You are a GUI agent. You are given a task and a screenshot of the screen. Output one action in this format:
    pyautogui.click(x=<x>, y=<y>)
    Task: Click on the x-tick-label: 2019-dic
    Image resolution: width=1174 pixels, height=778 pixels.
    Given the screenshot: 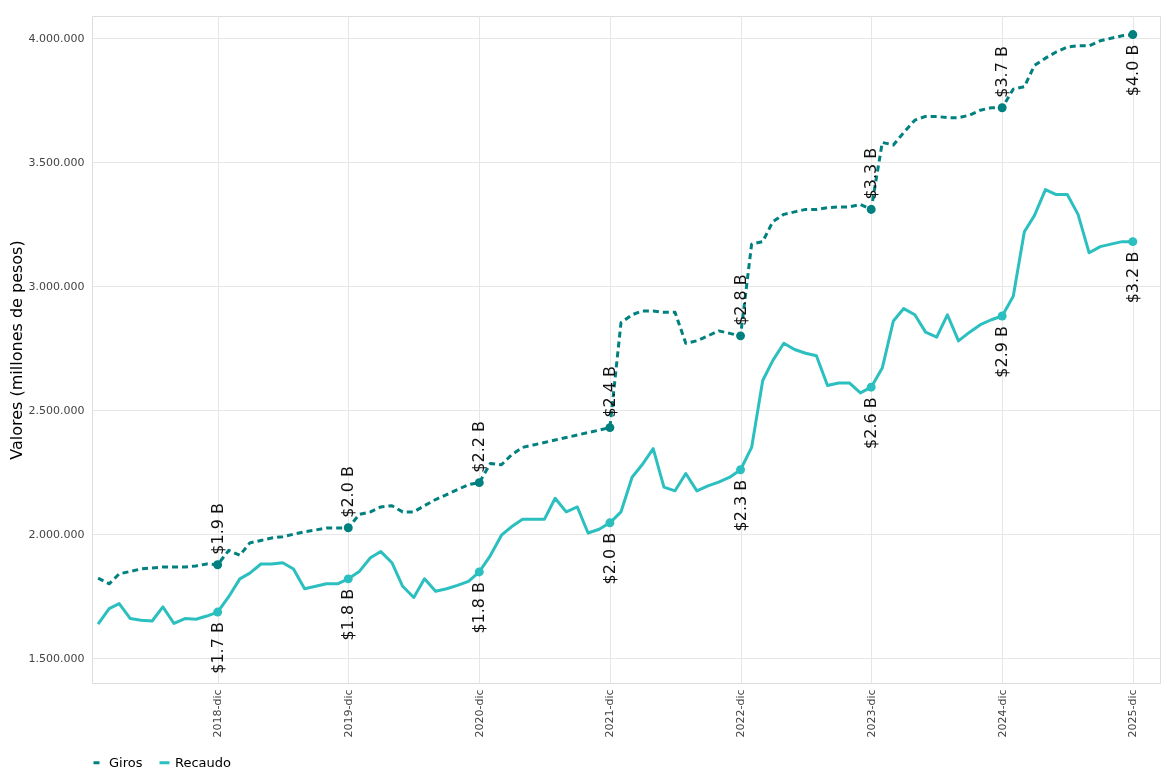 What is the action you would take?
    pyautogui.click(x=348, y=713)
    